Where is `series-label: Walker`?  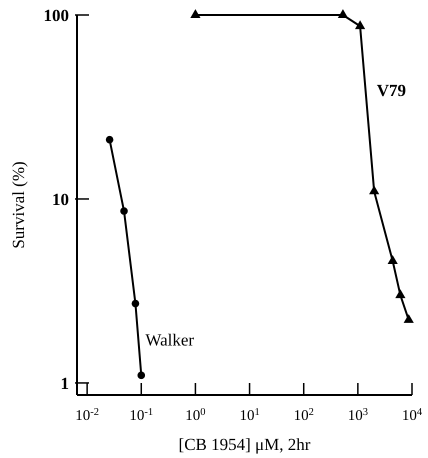 series-label: Walker is located at coordinates (169, 340).